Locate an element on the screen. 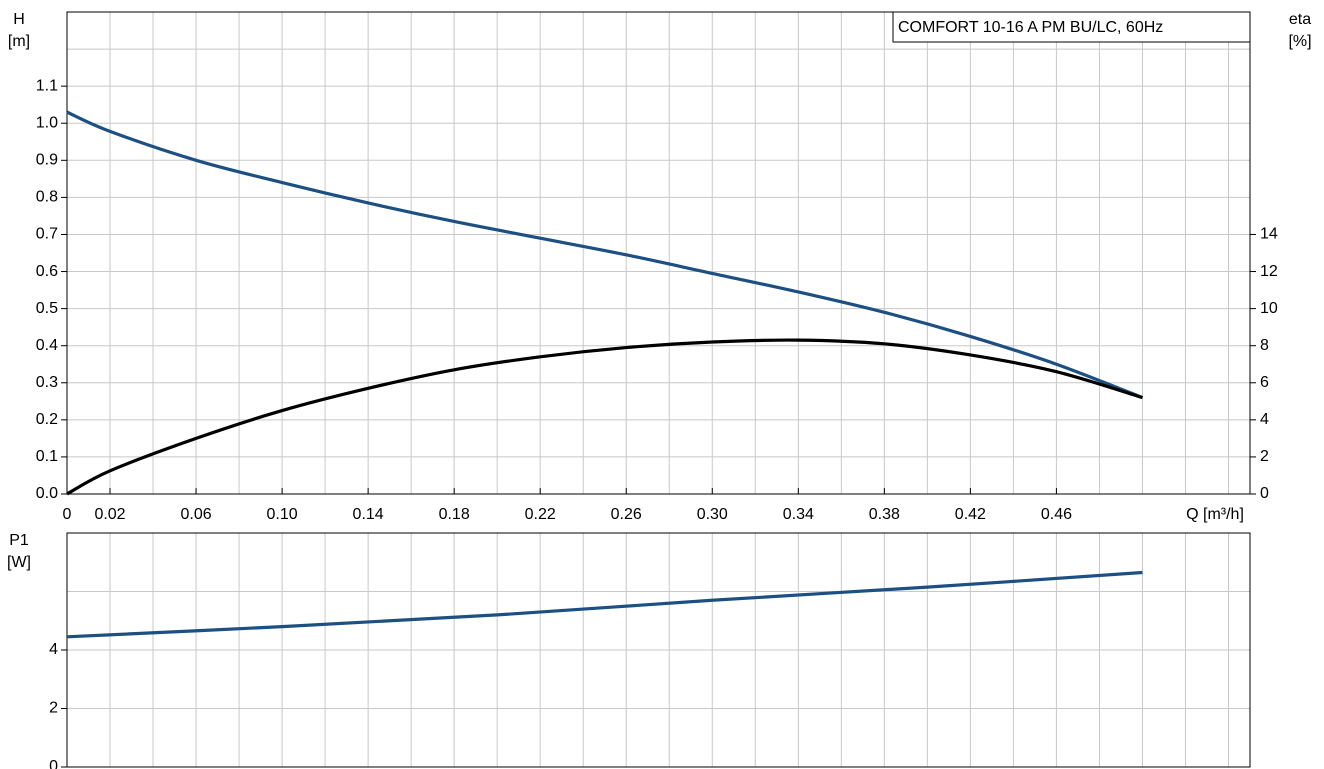  y2-tick-label: 8 is located at coordinates (1264, 345).